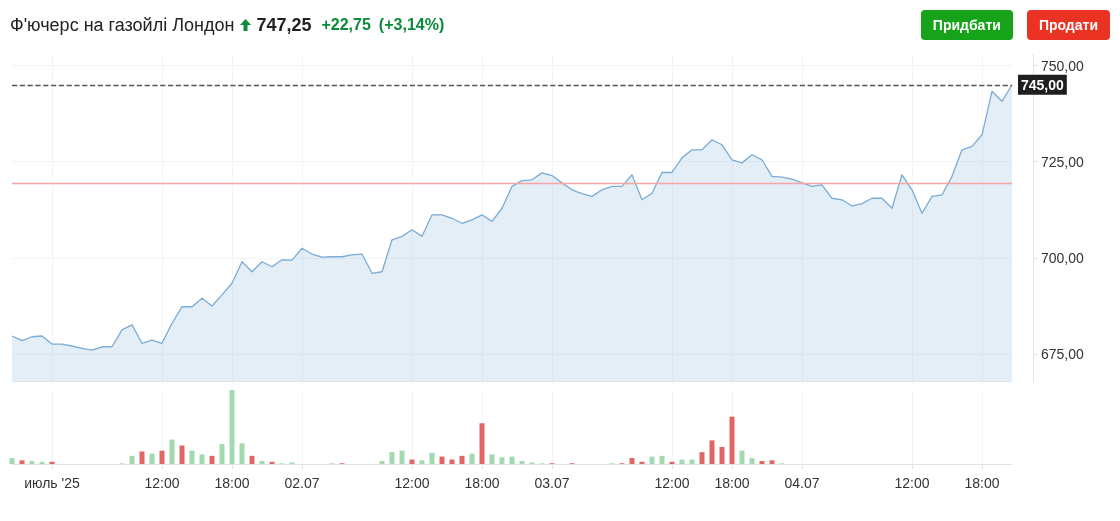 This screenshot has width=1120, height=521. I want to click on text: (+3,14%), so click(411, 25).